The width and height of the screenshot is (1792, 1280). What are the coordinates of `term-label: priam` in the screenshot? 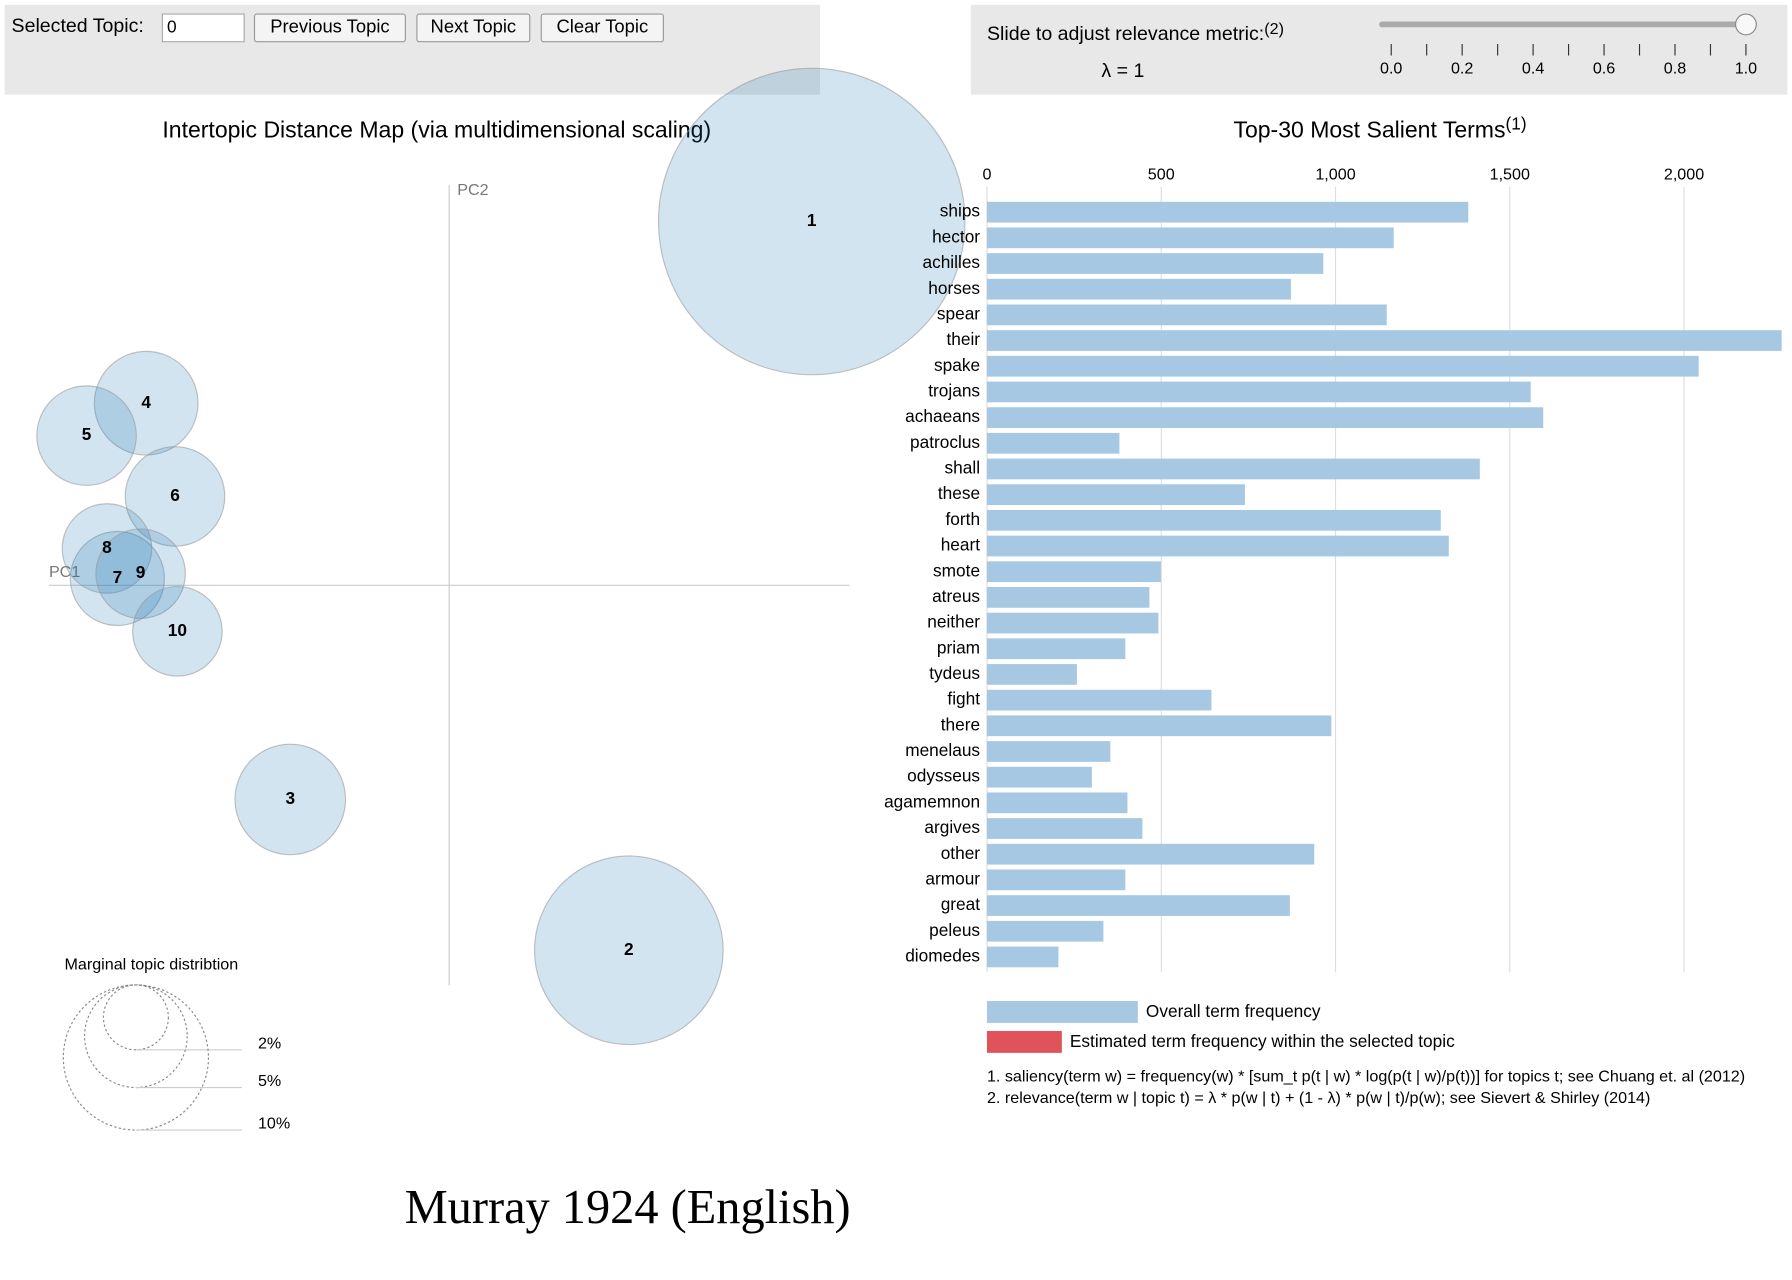 It's located at (958, 647).